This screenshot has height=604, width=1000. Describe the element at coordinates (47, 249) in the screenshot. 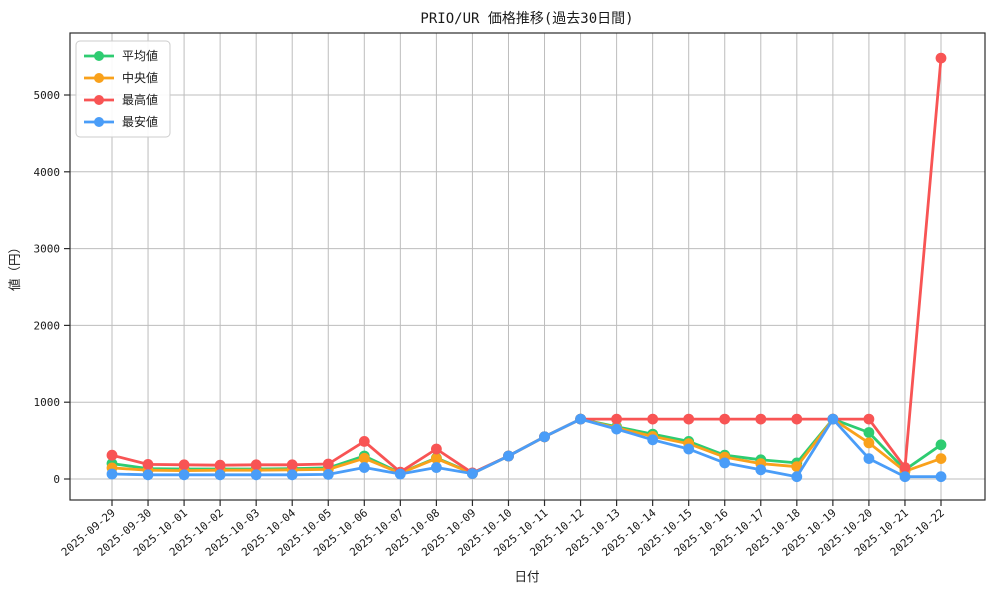

I see `y-tick-label: 3000` at that location.